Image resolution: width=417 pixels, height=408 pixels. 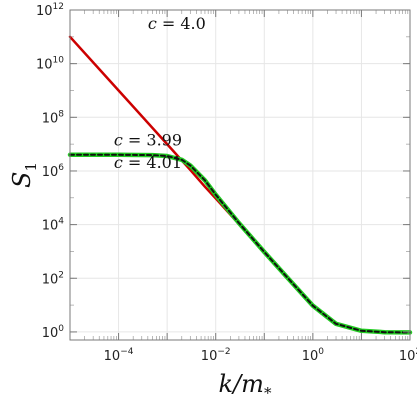 I want to click on x-axis-label: k/m*, so click(x=245, y=386).